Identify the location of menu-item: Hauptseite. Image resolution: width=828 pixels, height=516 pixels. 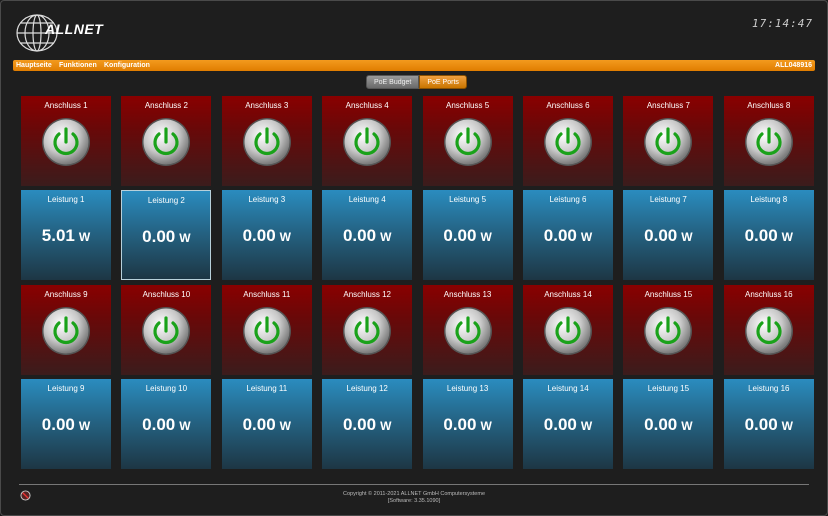
(34, 65).